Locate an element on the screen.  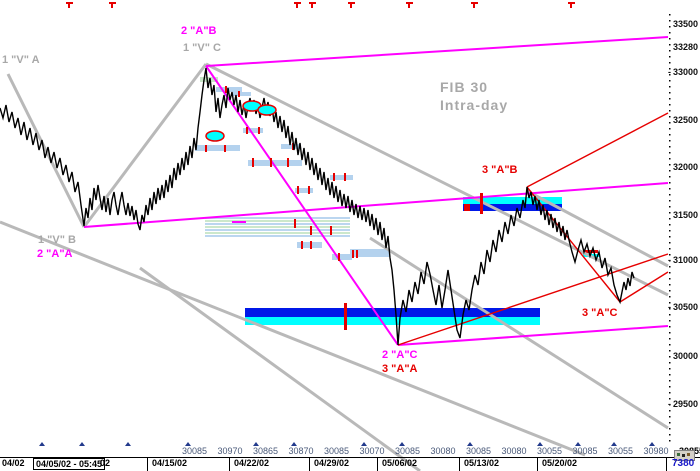
y-axis-label: 31000 is located at coordinates (686, 260).